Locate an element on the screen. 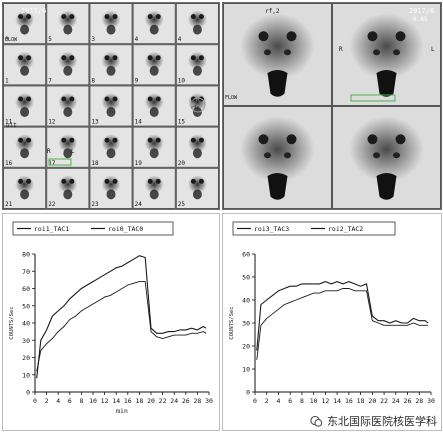  flow-frame: 9 is located at coordinates (154, 65).